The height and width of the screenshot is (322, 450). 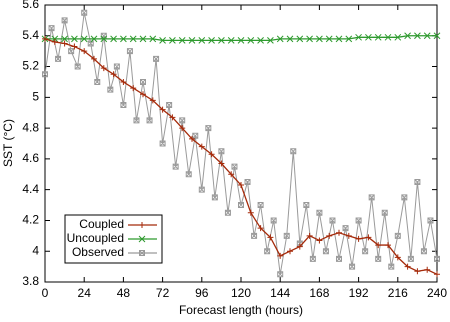 What do you see at coordinates (319, 293) in the screenshot?
I see `x-tick-label: 168` at bounding box center [319, 293].